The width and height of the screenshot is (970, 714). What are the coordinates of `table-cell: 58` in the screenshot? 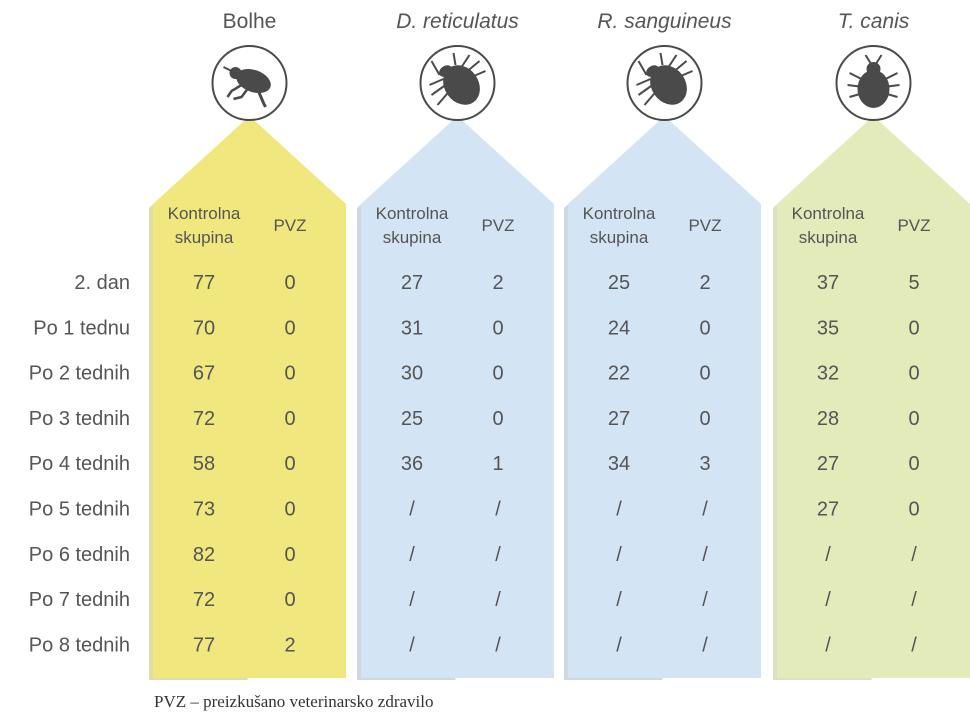 It's located at (204, 464).